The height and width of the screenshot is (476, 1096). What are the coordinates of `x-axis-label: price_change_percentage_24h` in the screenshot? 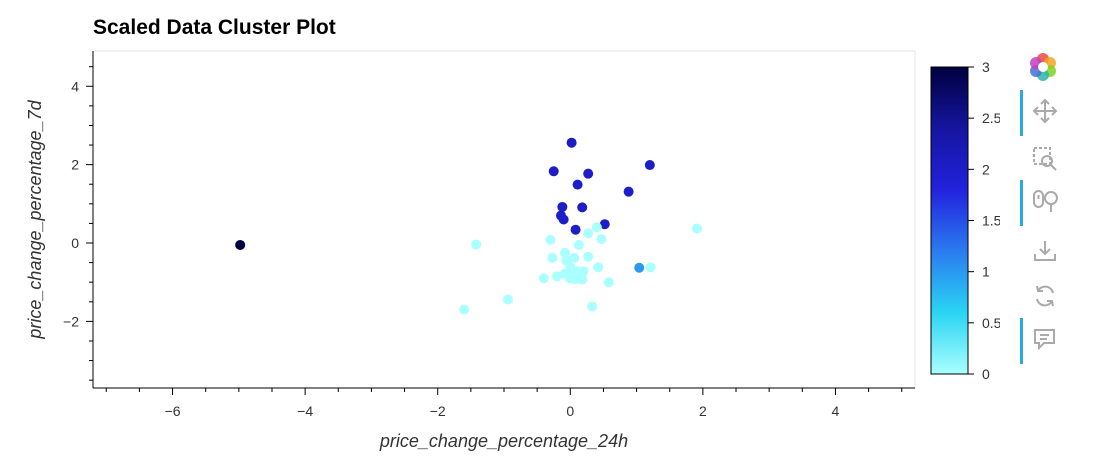 It's located at (503, 441).